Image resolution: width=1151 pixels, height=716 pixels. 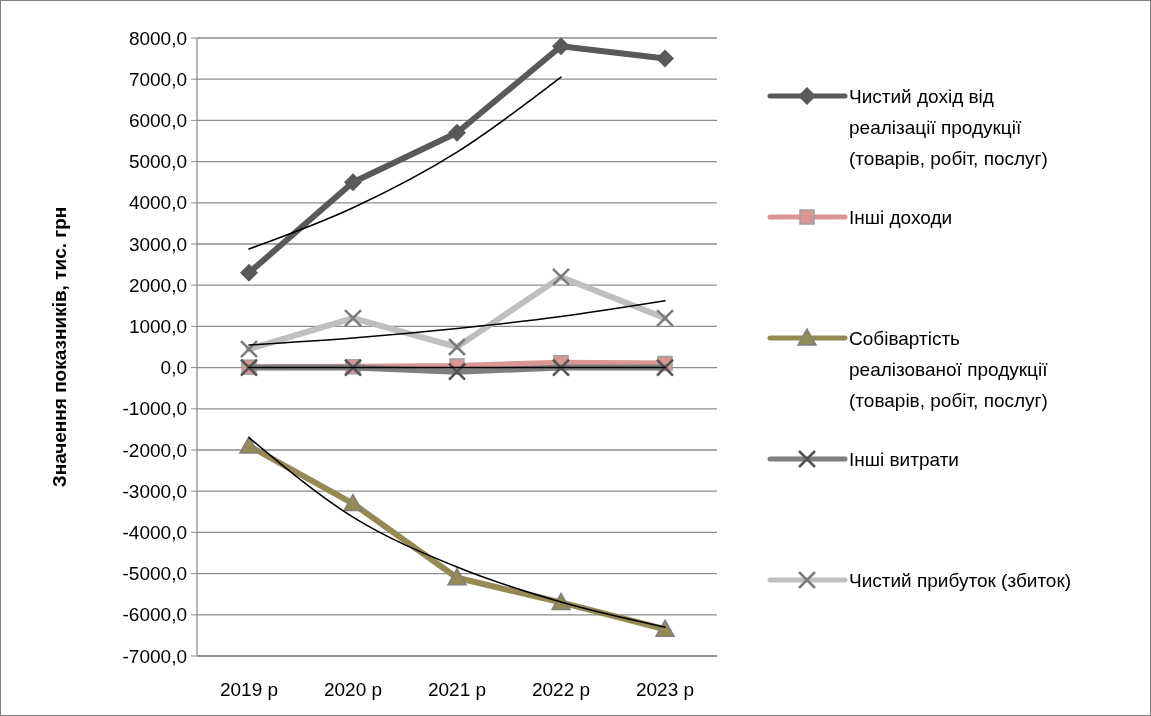 I want to click on y-tick-label: -3000,0, so click(x=154, y=491).